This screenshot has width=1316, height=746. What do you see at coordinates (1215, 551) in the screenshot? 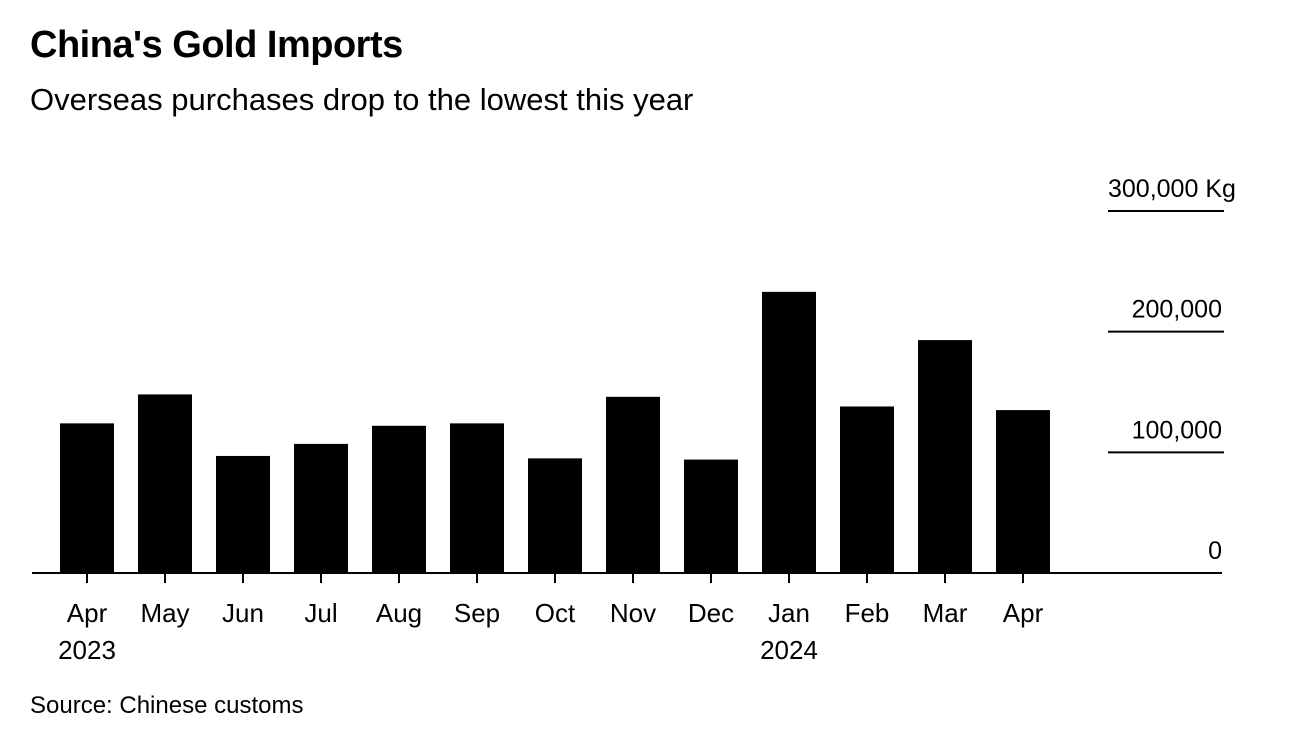
I see `y-tick-label: 0` at bounding box center [1215, 551].